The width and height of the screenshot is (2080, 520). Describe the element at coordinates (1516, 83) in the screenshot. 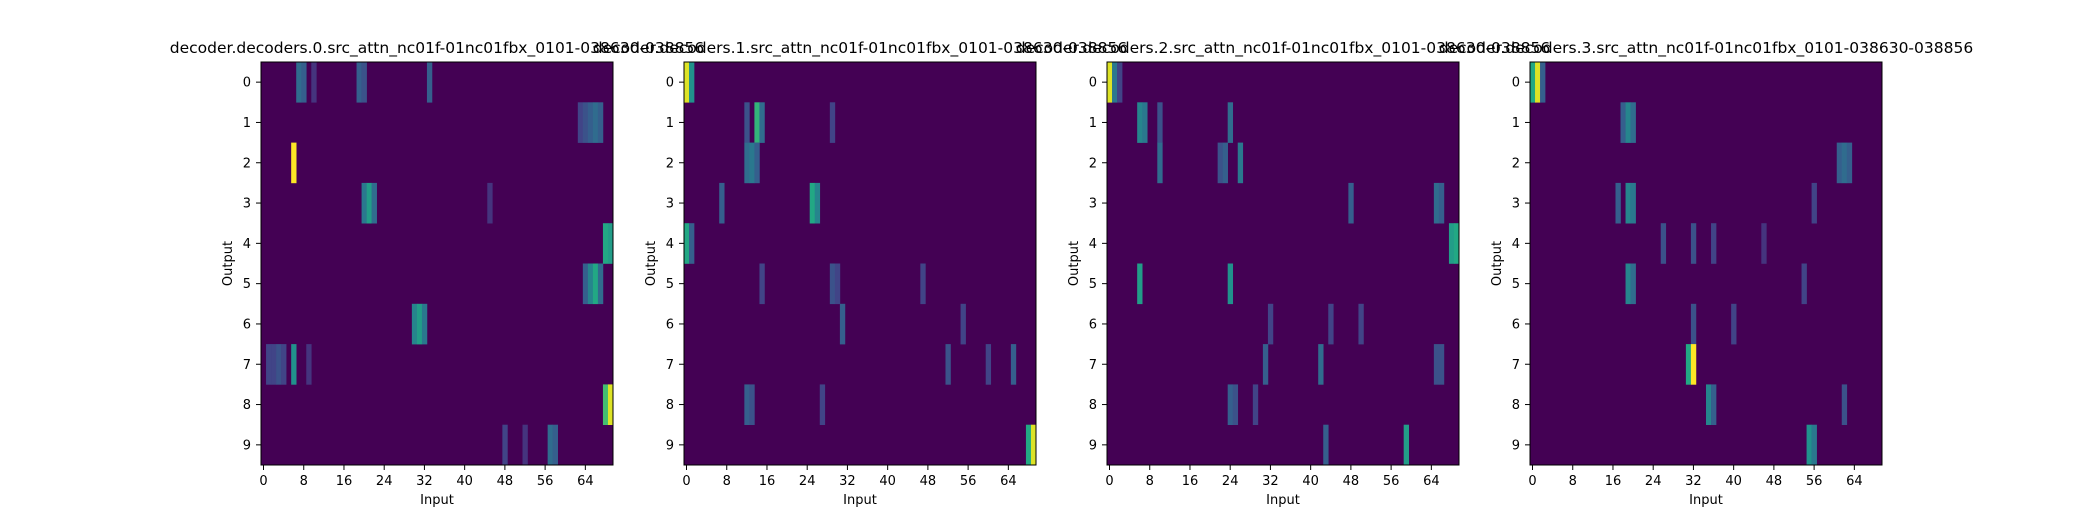

I see `y-tick-label: 0` at that location.